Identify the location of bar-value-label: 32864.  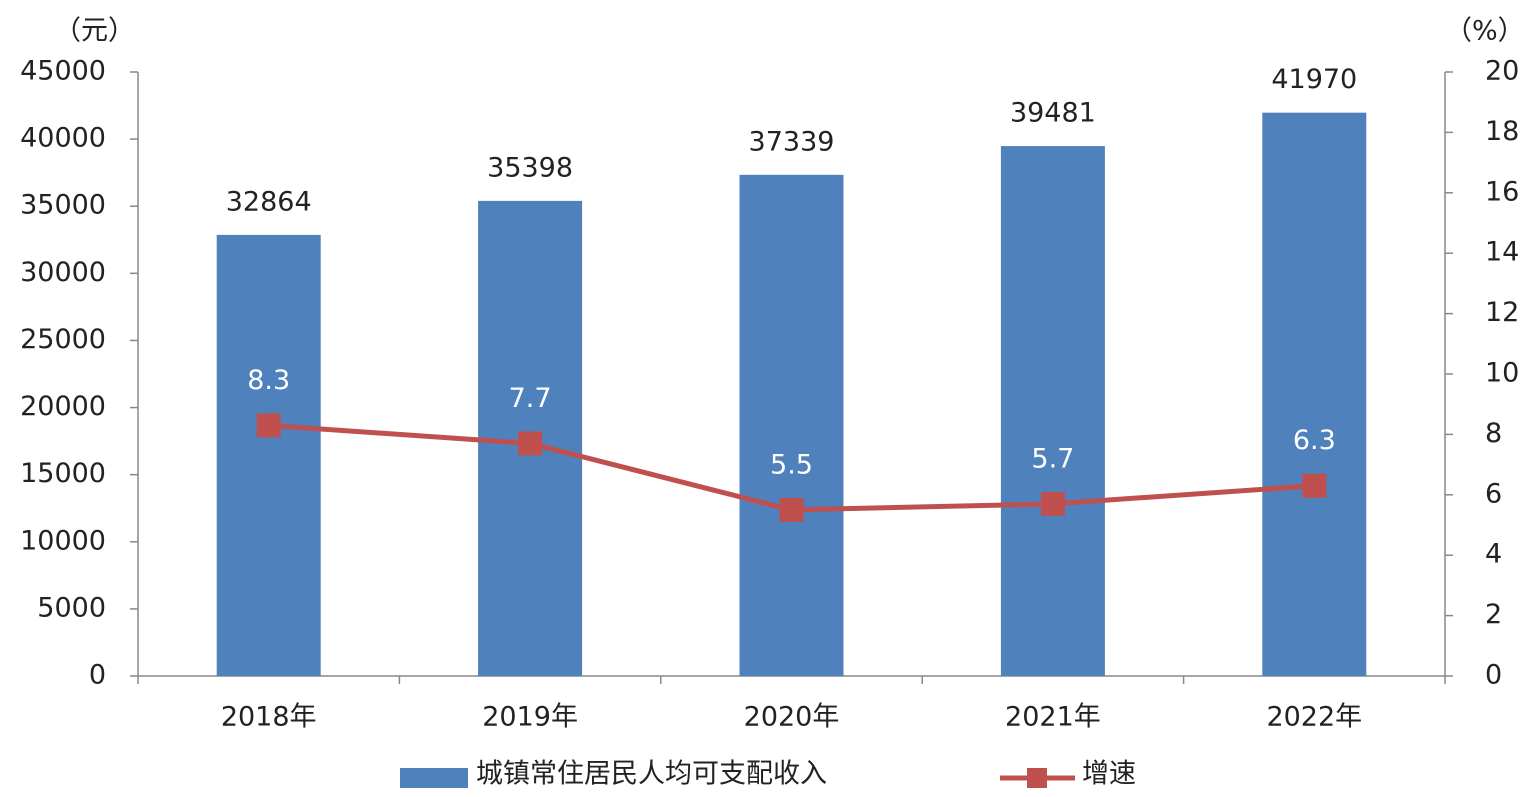
(269, 201).